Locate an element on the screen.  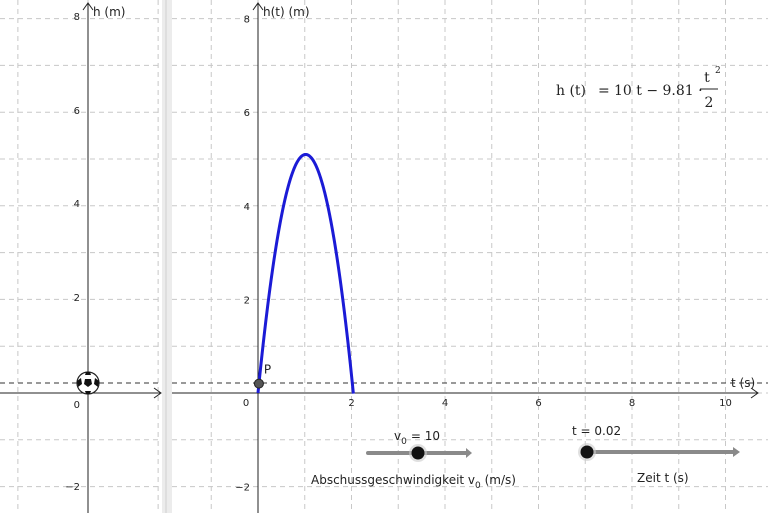
x-tick-label: 10 is located at coordinates (725, 403).